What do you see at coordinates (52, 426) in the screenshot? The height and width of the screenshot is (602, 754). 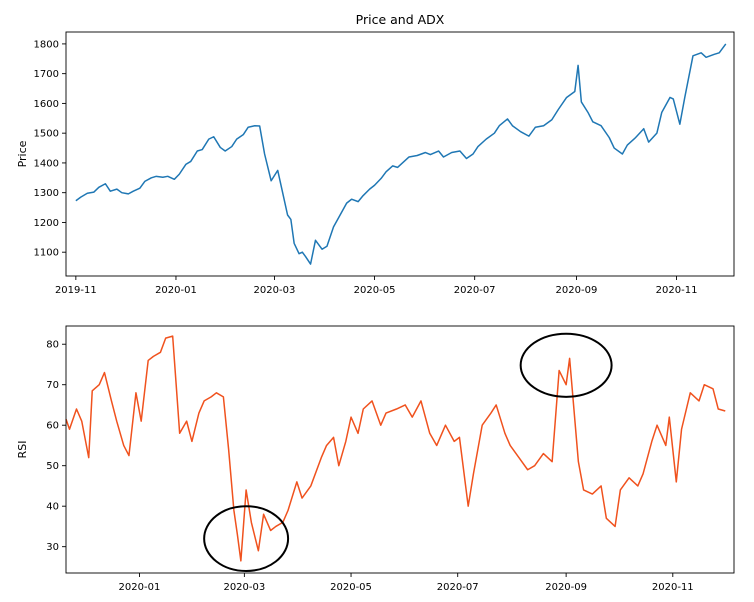 I see `y-tick-label: 60` at bounding box center [52, 426].